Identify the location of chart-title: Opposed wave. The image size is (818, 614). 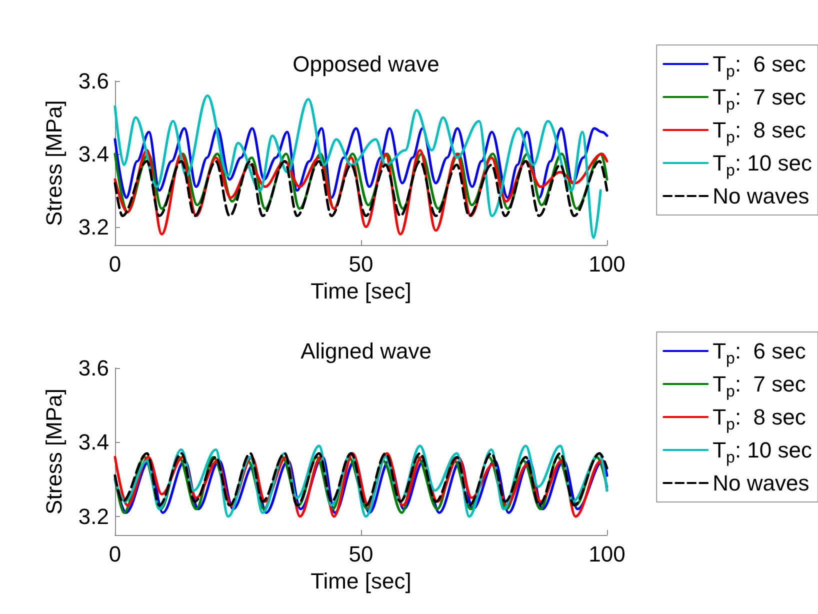
(366, 64).